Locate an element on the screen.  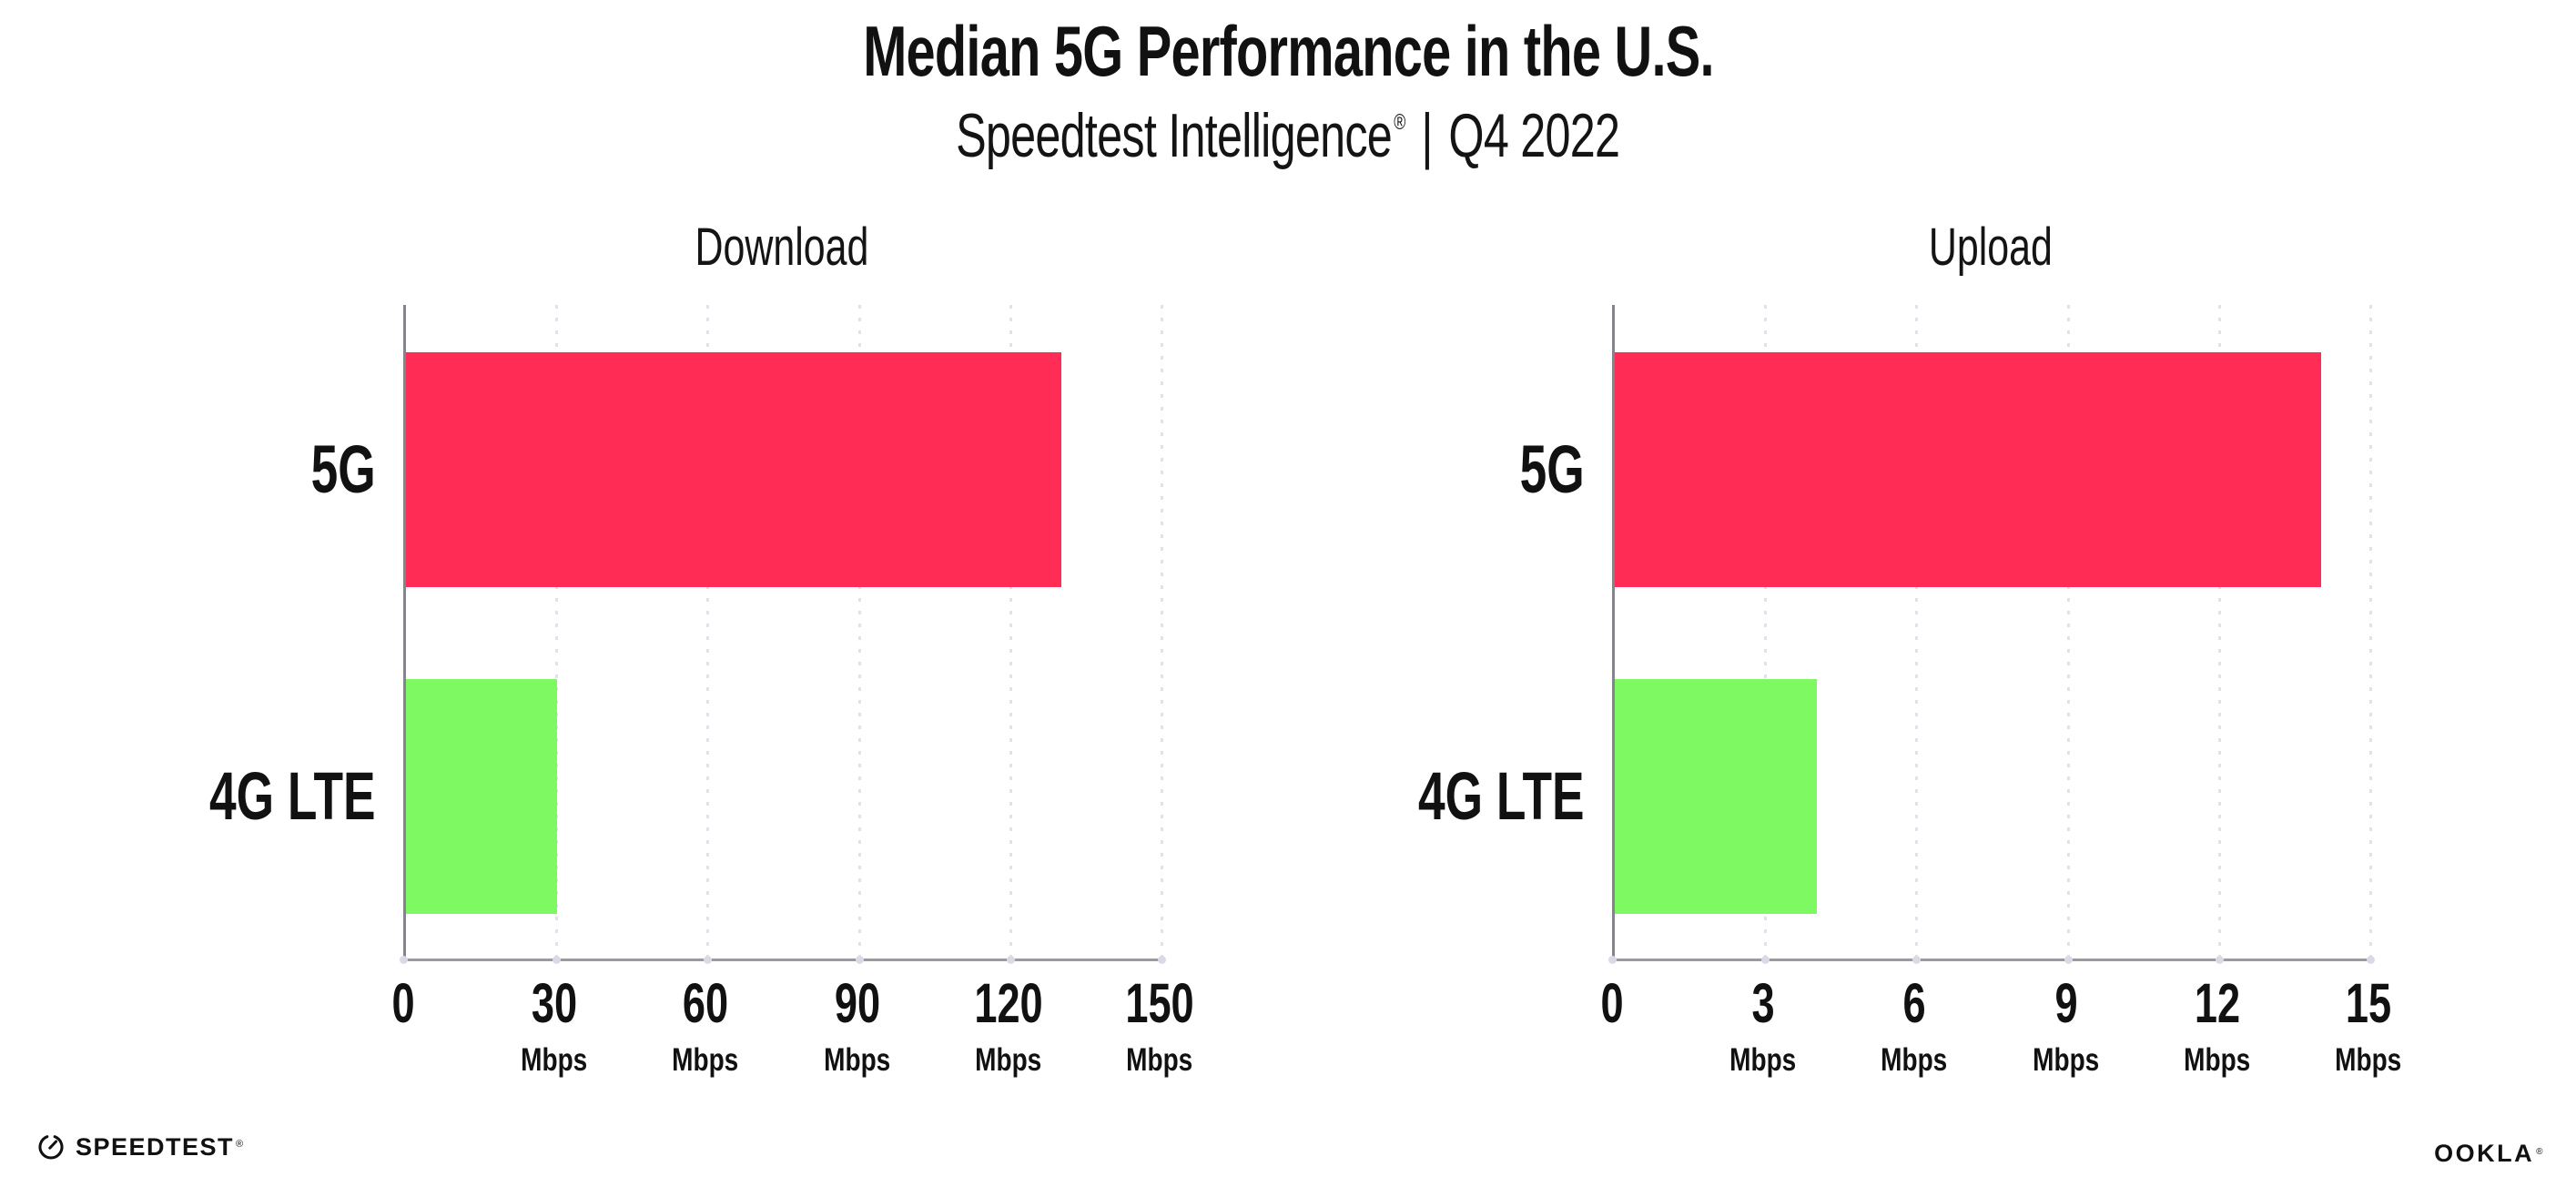
chart-title-download: Download is located at coordinates (781, 247).